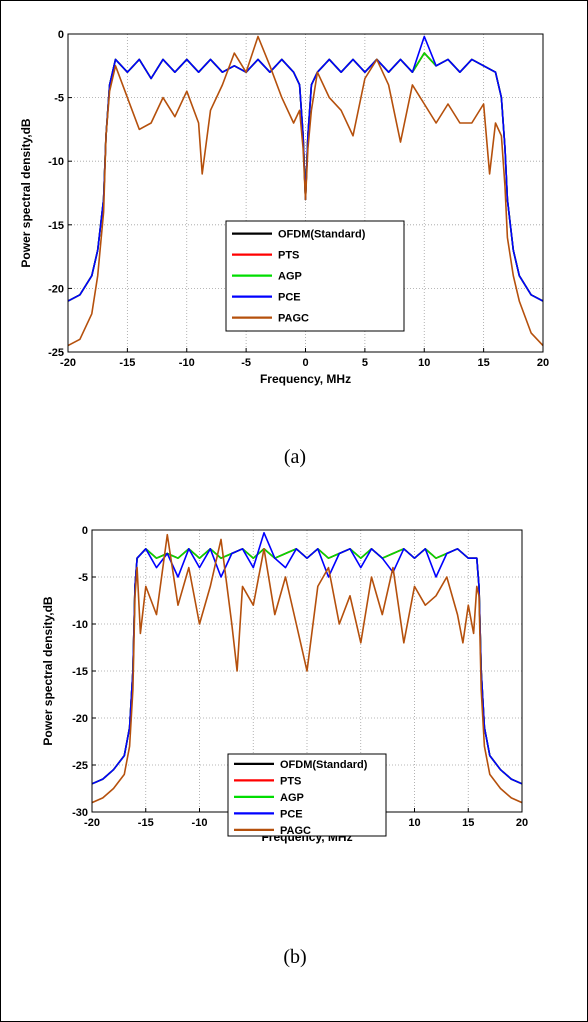  I want to click on caption-b: (b), so click(295, 957).